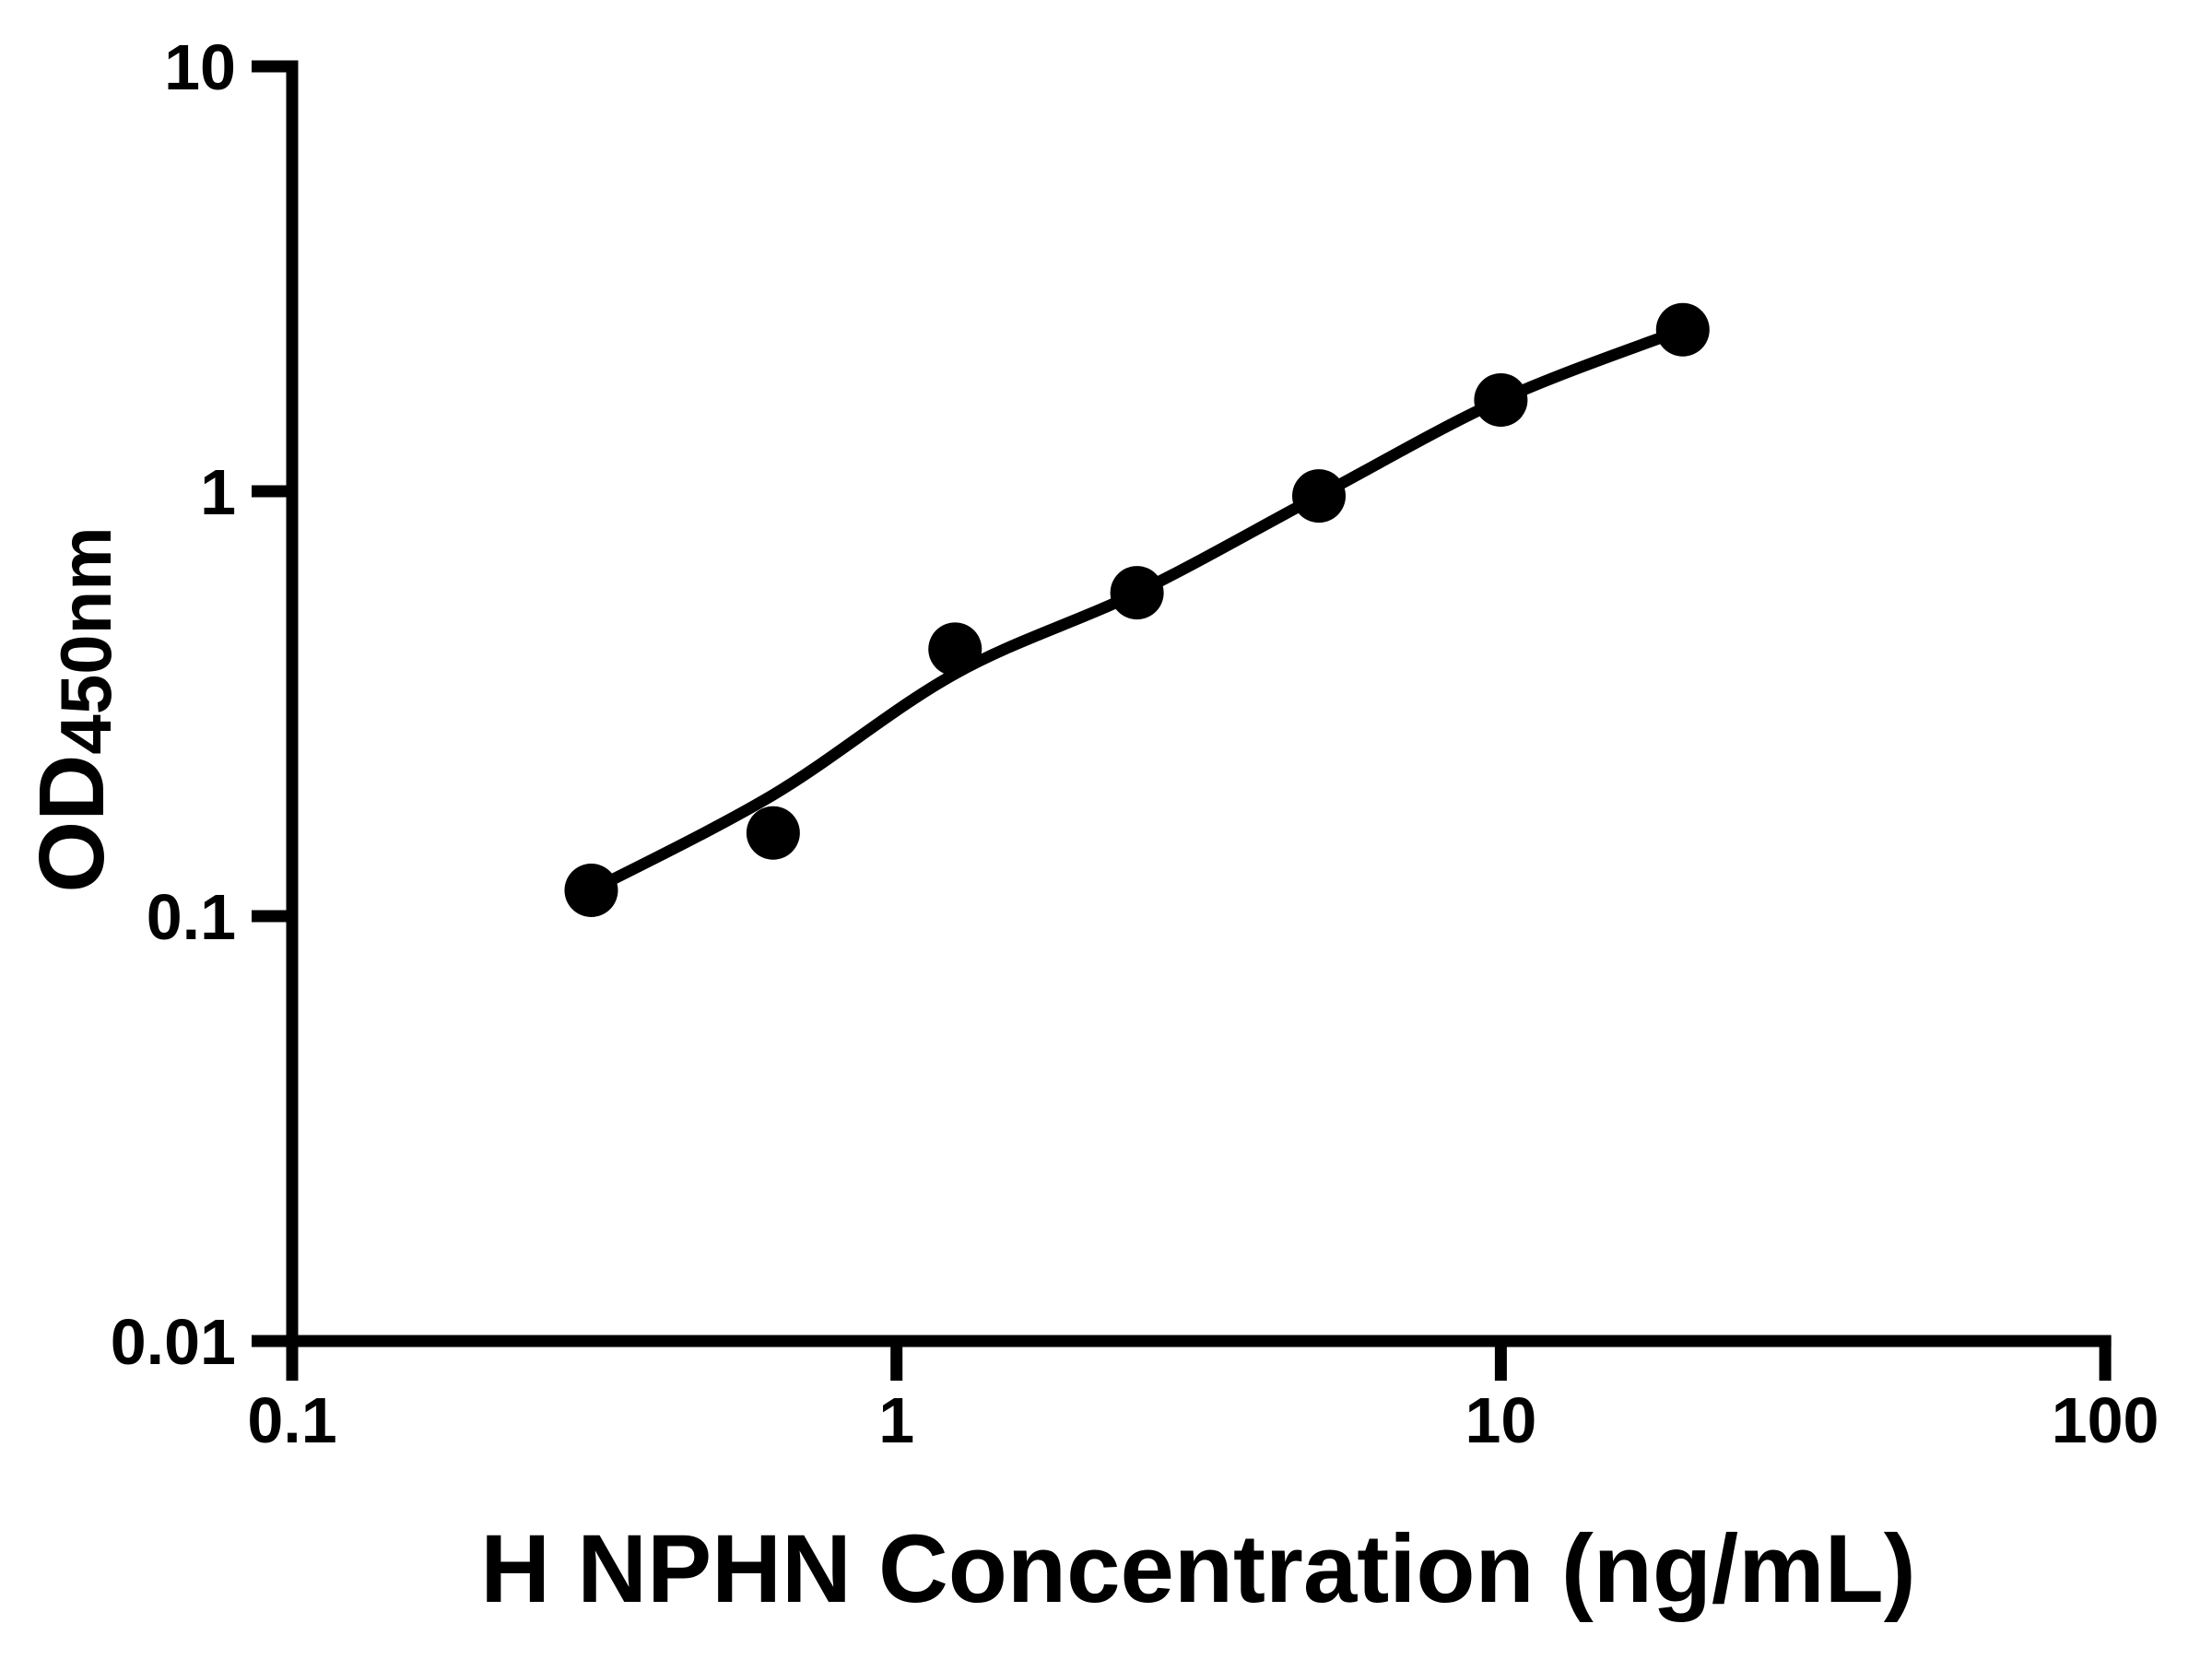 The height and width of the screenshot is (1659, 2212). Describe the element at coordinates (85, 640) in the screenshot. I see `y-axis-title-subscript: 450nm` at that location.